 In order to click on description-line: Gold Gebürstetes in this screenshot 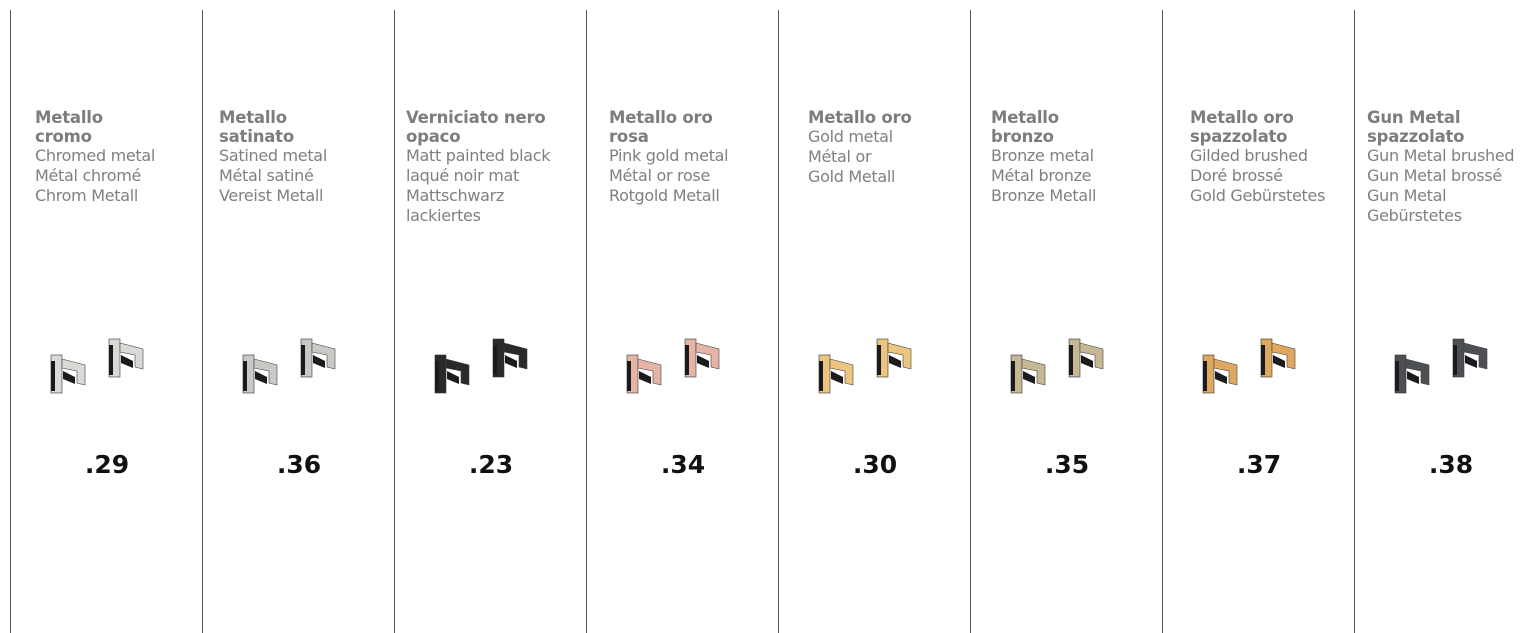, I will do `click(1258, 195)`.